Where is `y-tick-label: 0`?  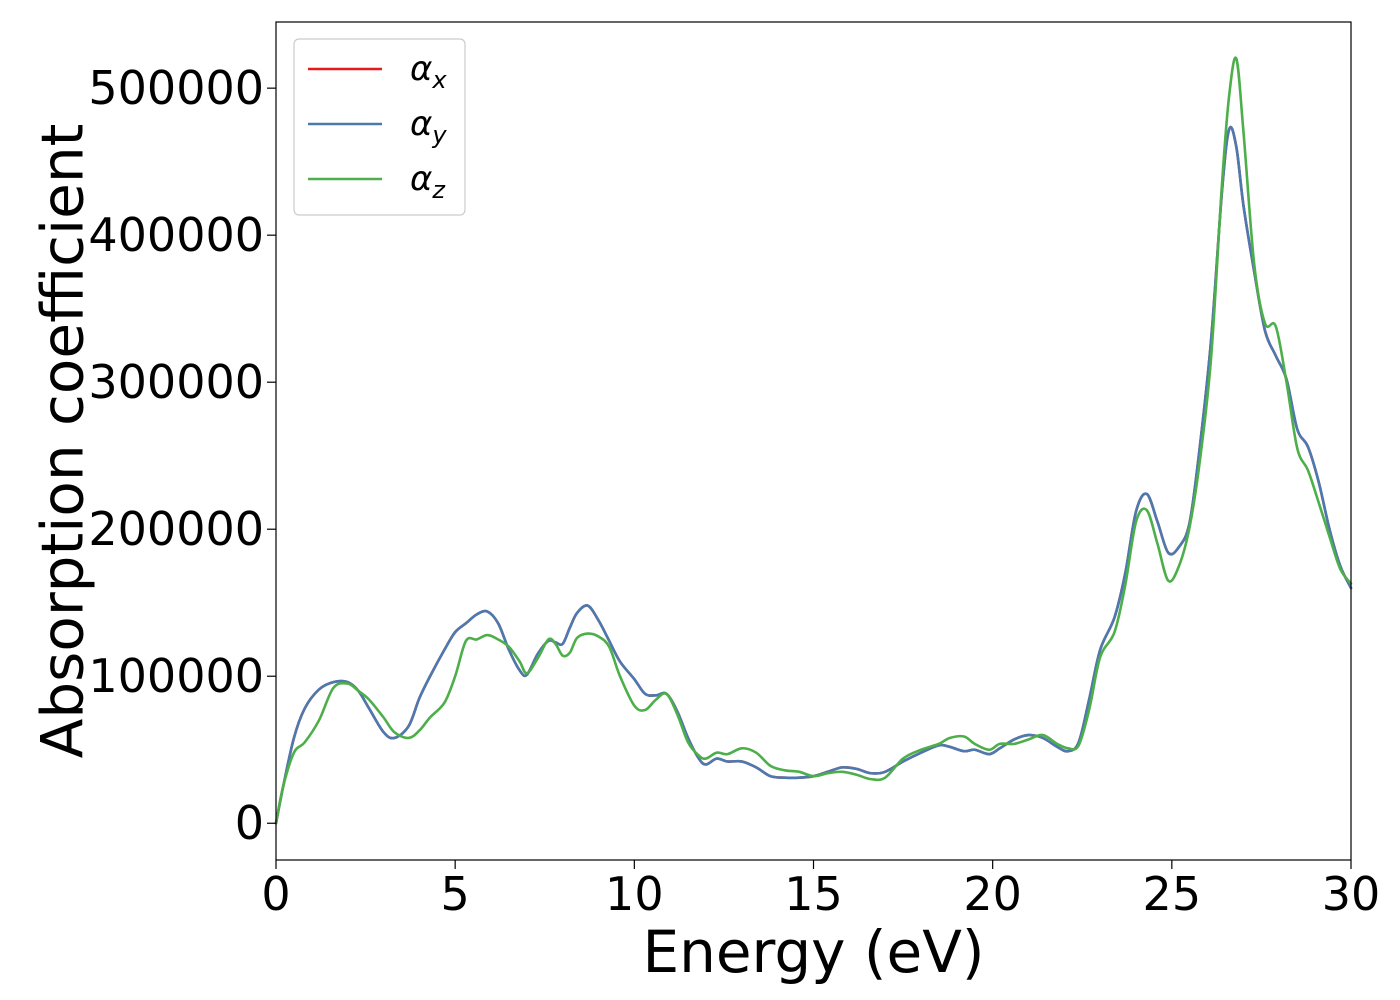
y-tick-label: 0 is located at coordinates (249, 823).